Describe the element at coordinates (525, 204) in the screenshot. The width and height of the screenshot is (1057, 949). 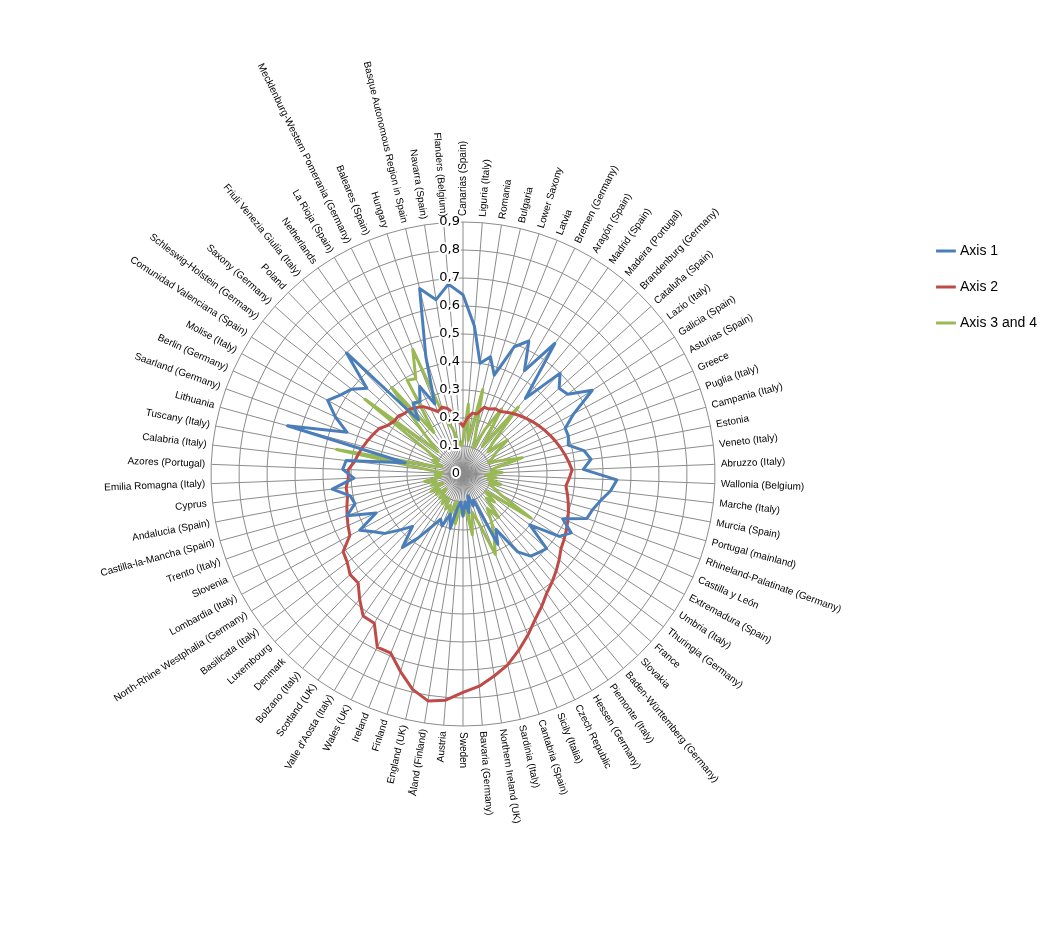
I see `spoke-label: Bulgaria` at that location.